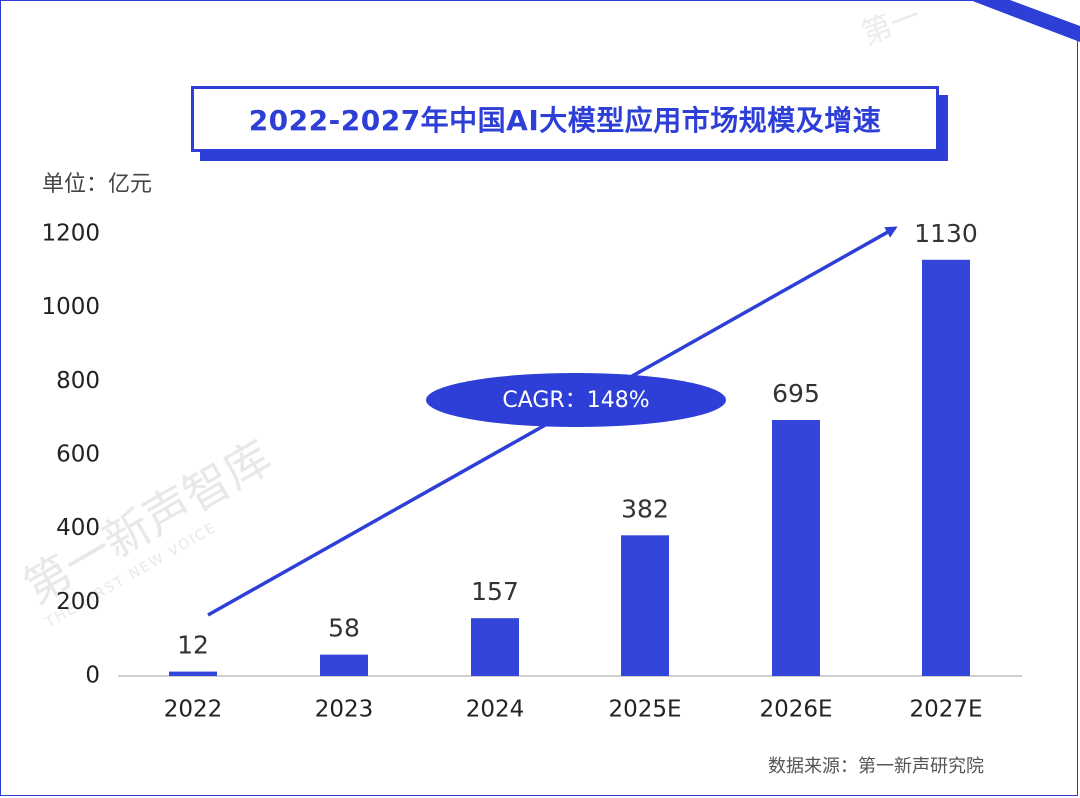 The image size is (1080, 798). Describe the element at coordinates (644, 710) in the screenshot. I see `x-tick-label: 2025E` at that location.